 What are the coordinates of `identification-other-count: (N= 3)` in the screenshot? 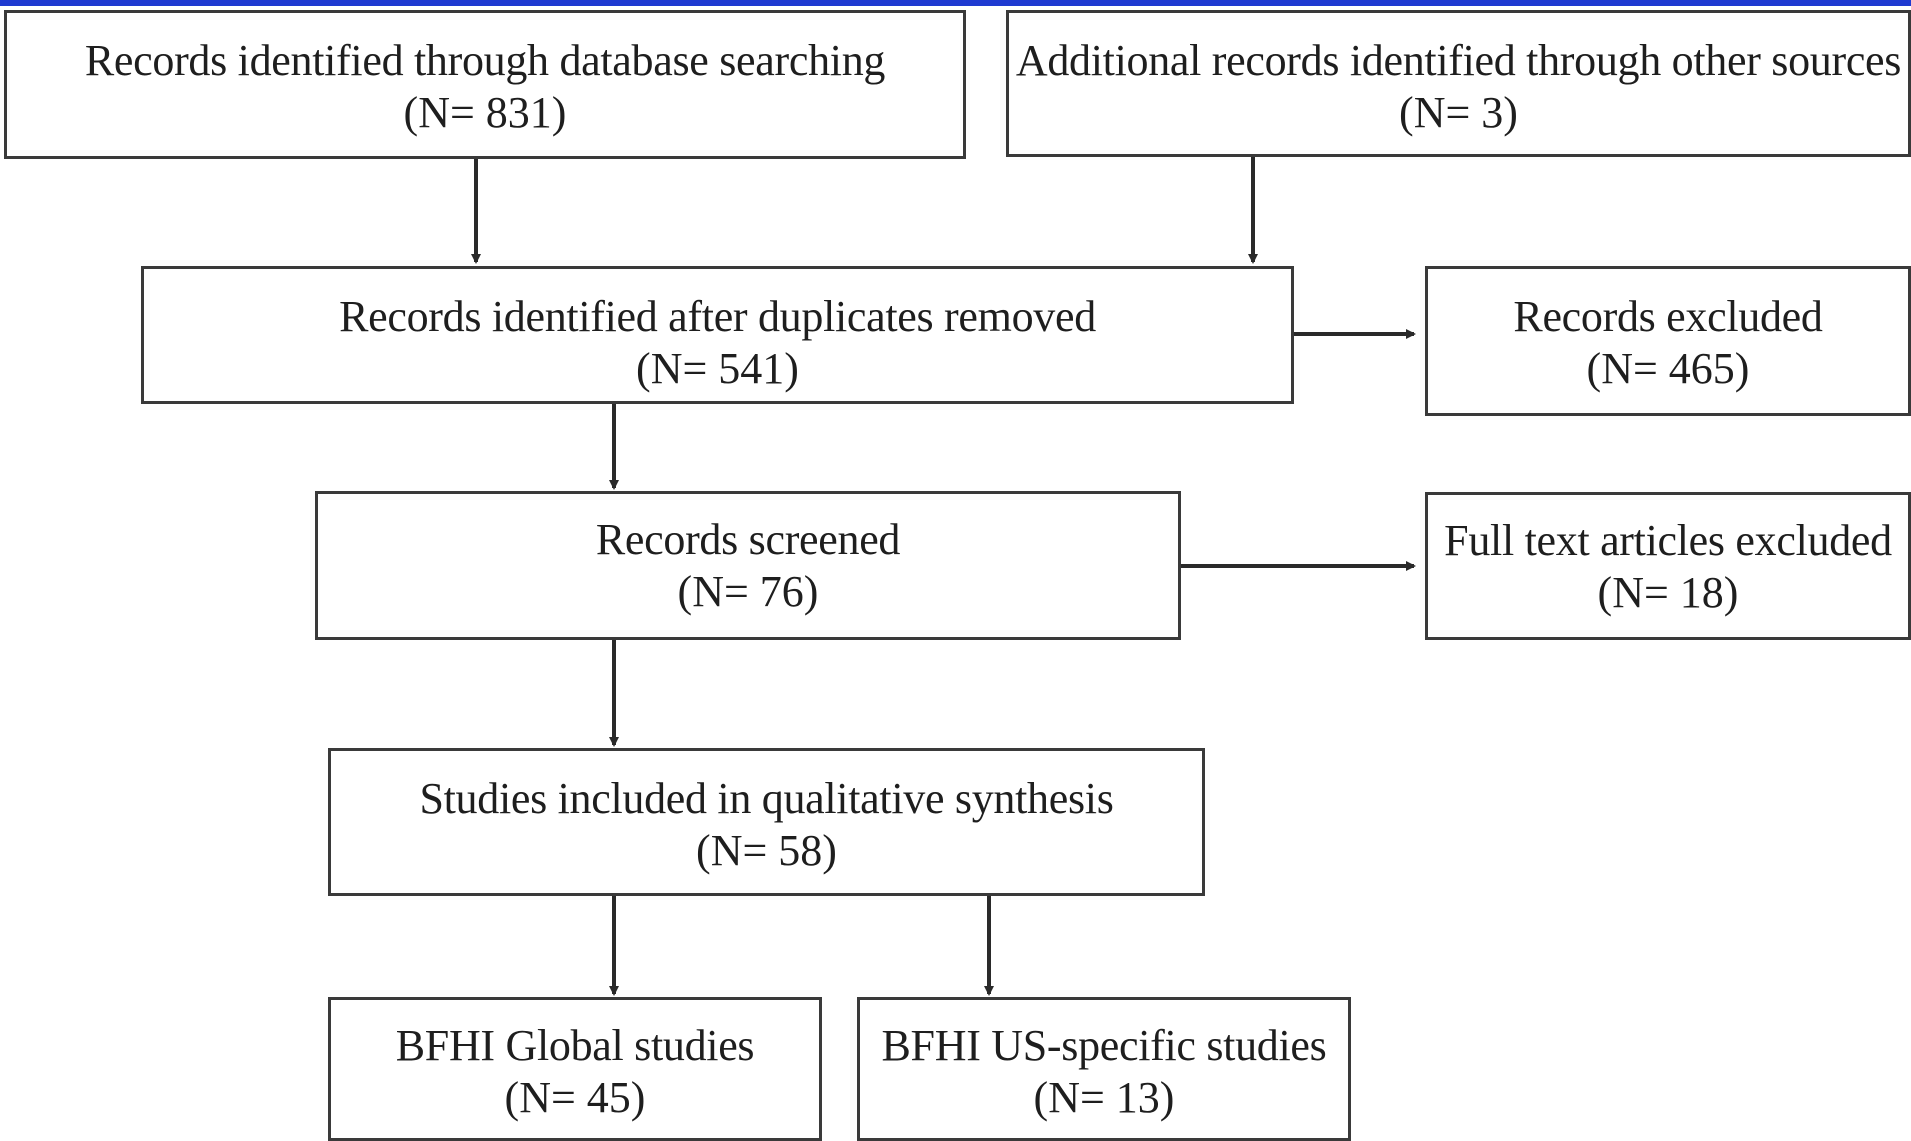 It's located at (1458, 112).